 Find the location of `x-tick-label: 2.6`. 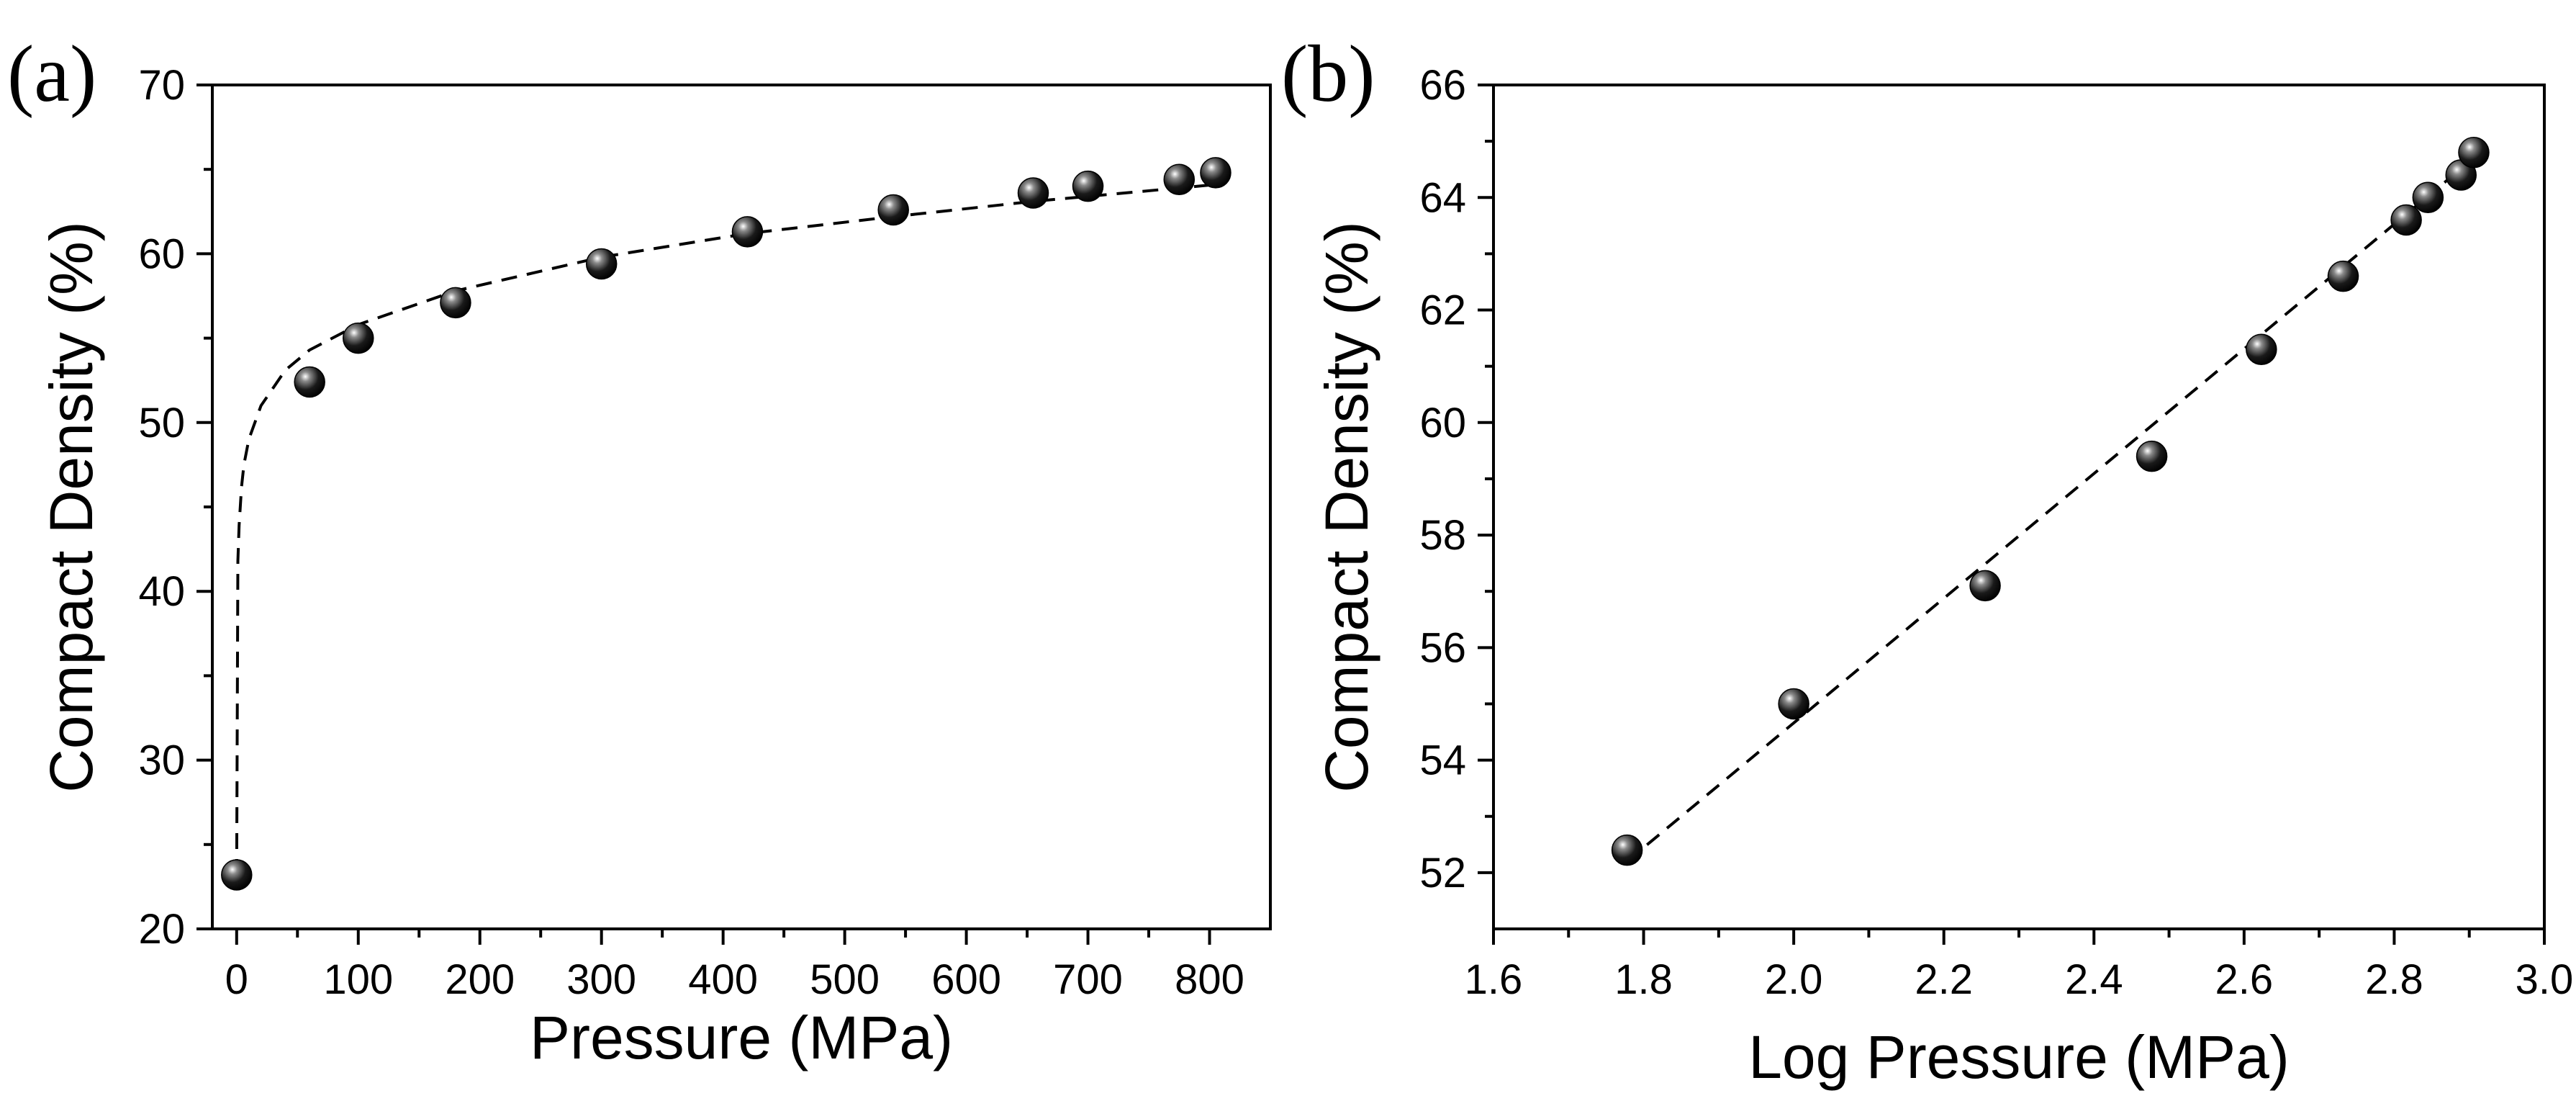

x-tick-label: 2.6 is located at coordinates (2245, 979).